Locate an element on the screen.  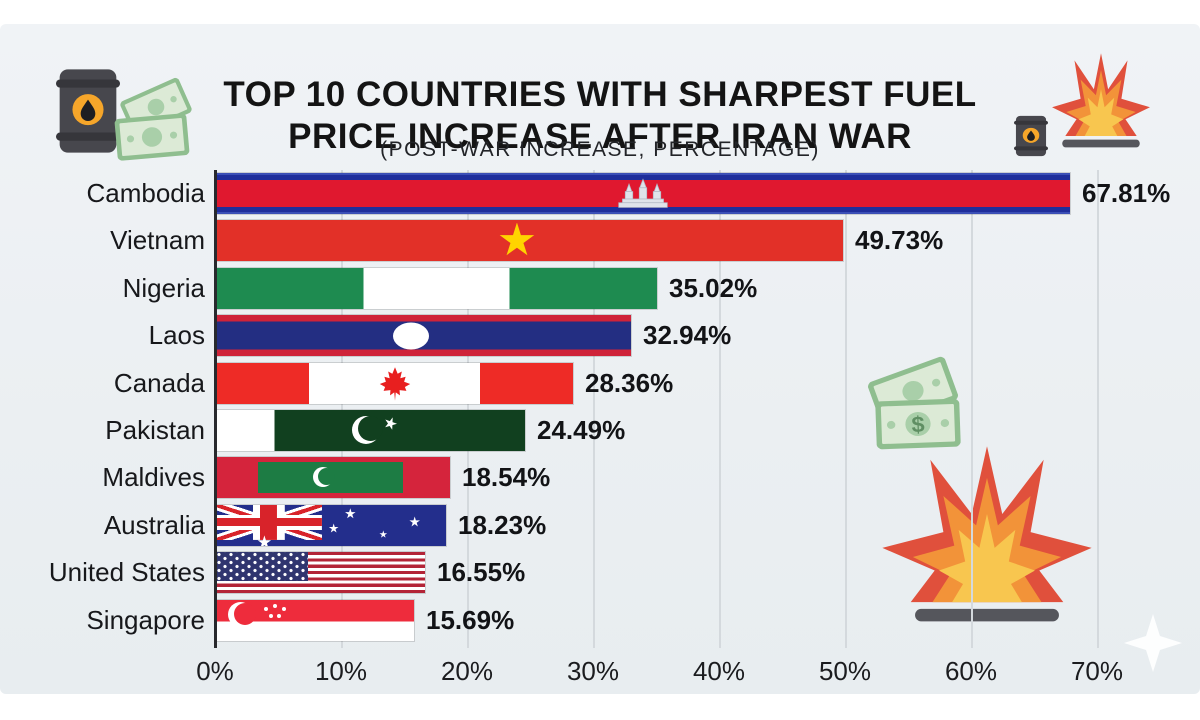
maple-leaf-icon is located at coordinates (394, 383).